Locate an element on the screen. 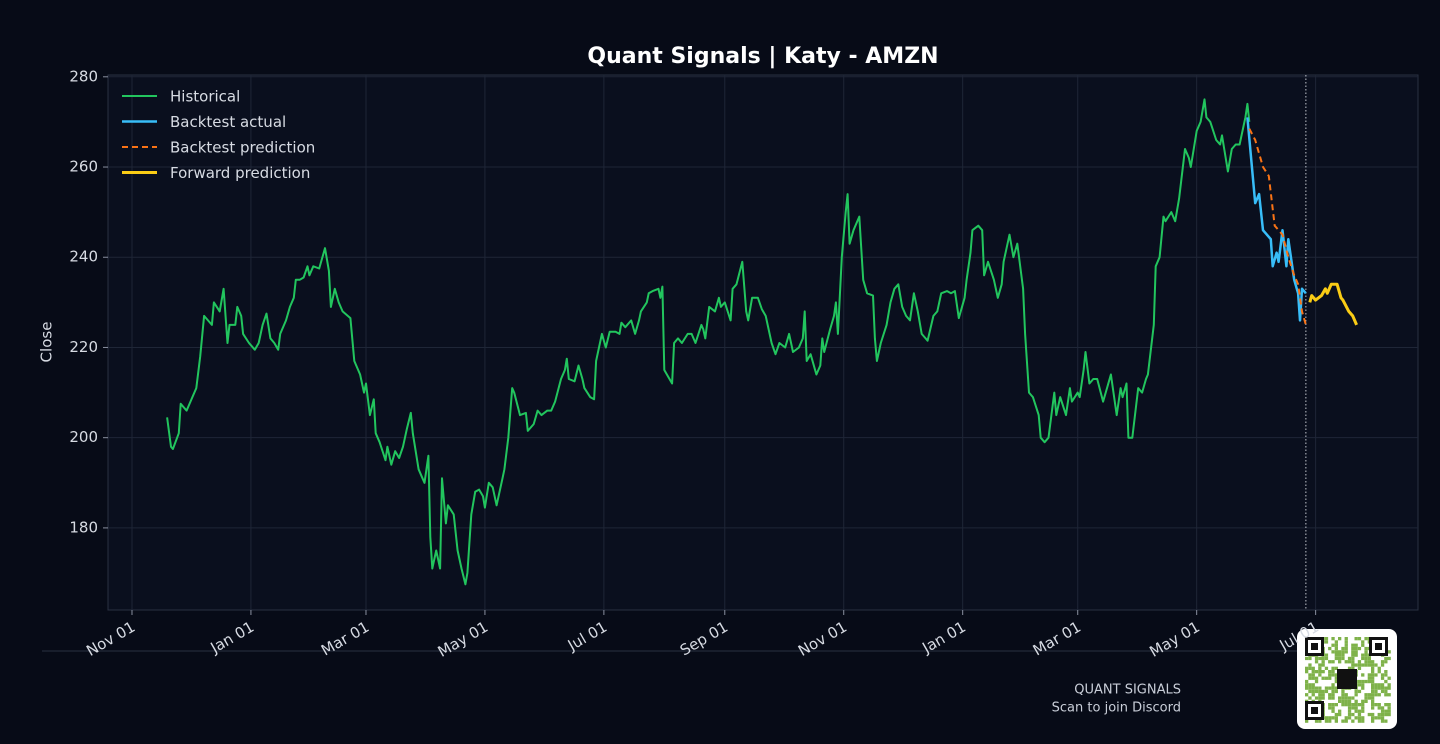 Image resolution: width=1440 pixels, height=744 pixels. legend-label: Backtest prediction is located at coordinates (242, 148).